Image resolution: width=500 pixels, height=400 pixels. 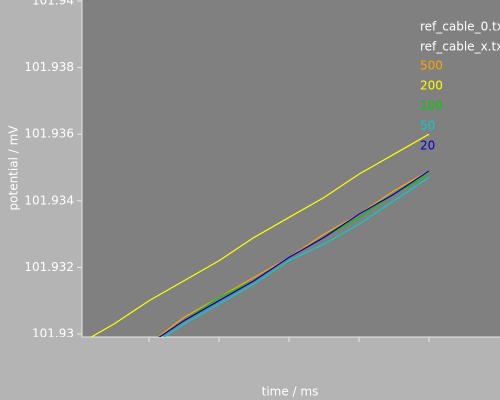 I want to click on x-axis-label: time / ms, so click(x=290, y=392).